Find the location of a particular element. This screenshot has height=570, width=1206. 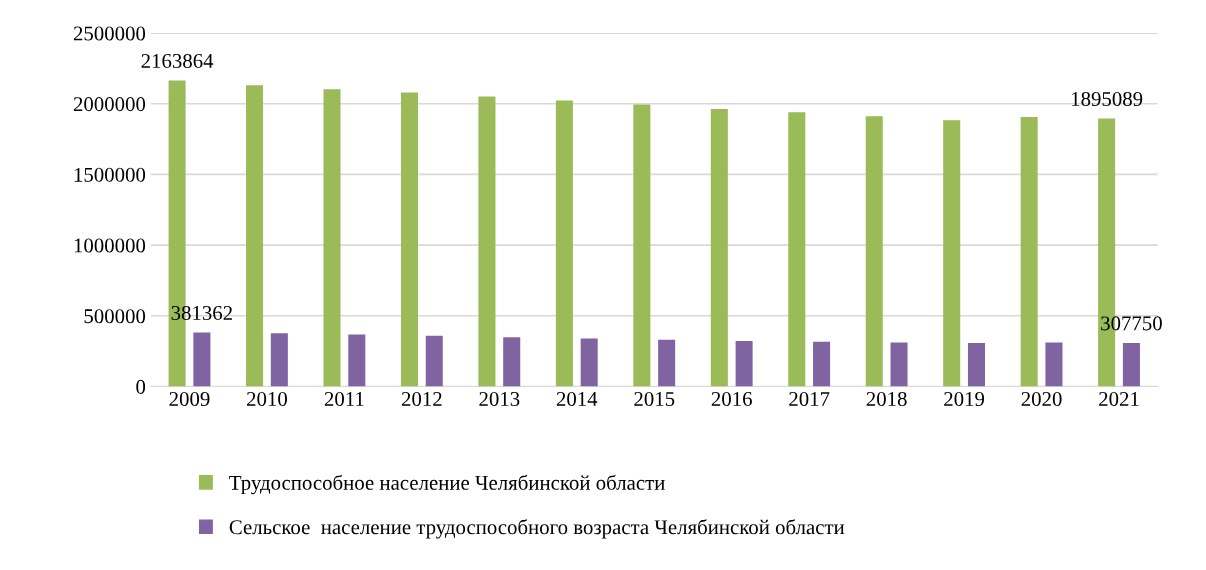

x-tick-label: 2010 is located at coordinates (267, 398).